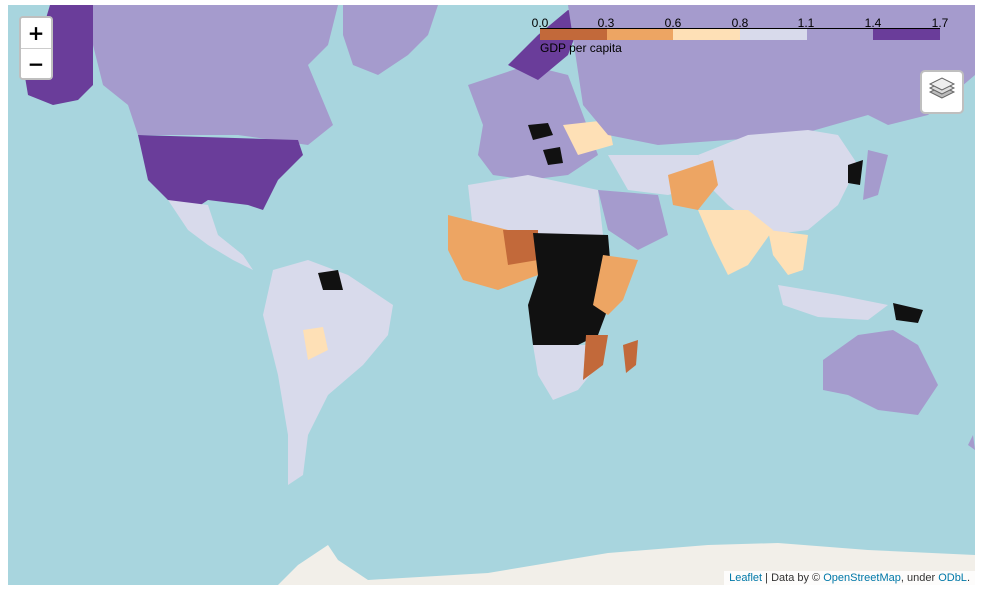  What do you see at coordinates (540, 23) in the screenshot?
I see `legend-tick: 0.0` at bounding box center [540, 23].